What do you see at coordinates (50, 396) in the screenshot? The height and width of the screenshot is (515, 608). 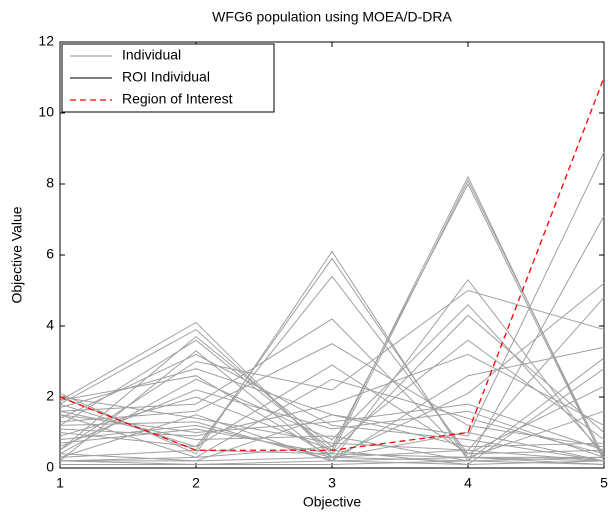 I see `y-tick-label: 2` at bounding box center [50, 396].